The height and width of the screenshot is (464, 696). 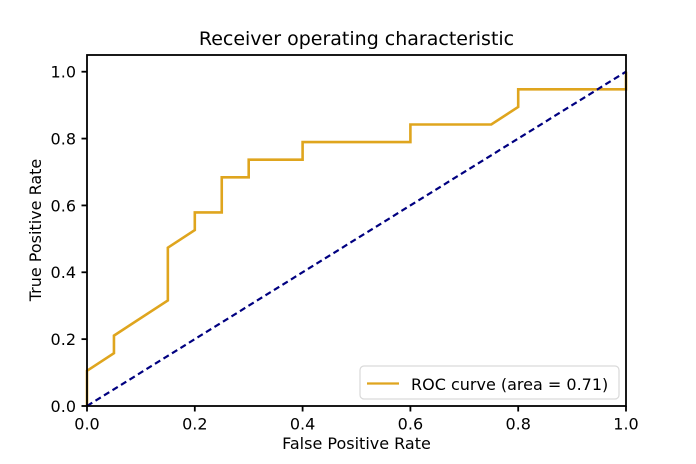 I want to click on x-tick-label: 0.4, so click(x=302, y=424).